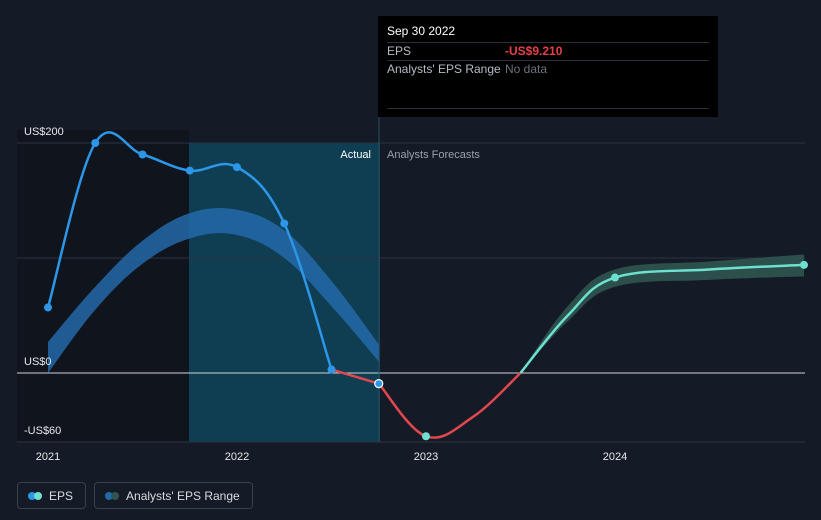  I want to click on x-tick-label: 2021, so click(48, 457).